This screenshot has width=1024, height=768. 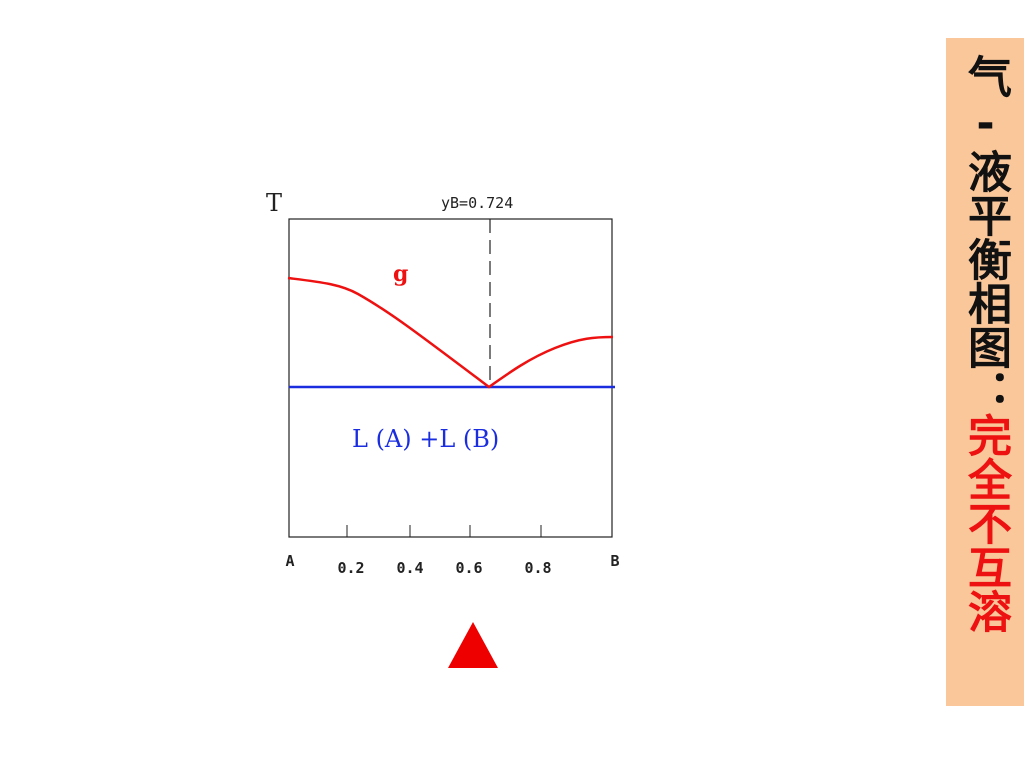 I want to click on x-tick-label: 0.4, so click(x=409, y=568).